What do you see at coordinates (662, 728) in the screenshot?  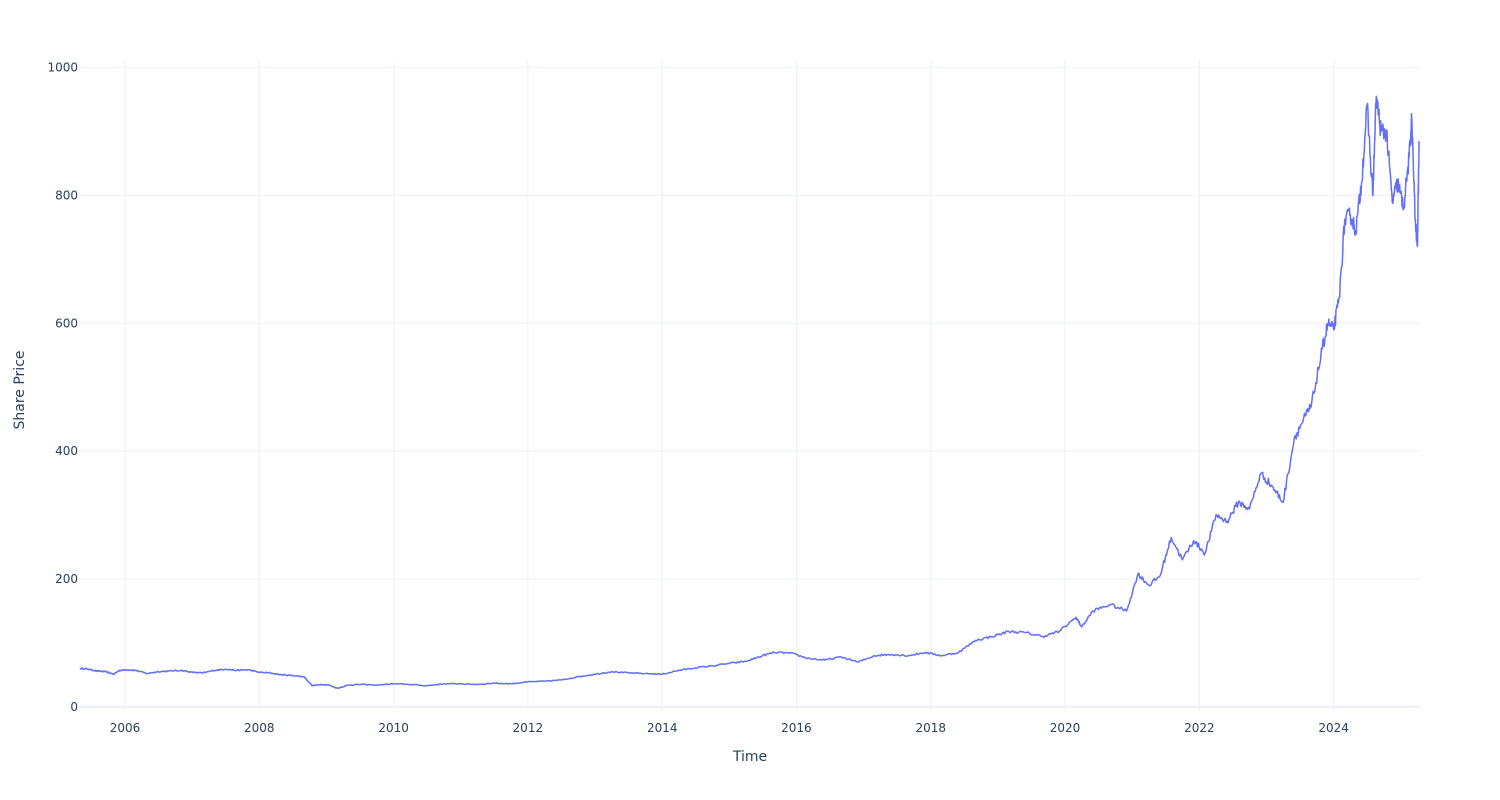 I see `x-tick-label: 2014` at bounding box center [662, 728].